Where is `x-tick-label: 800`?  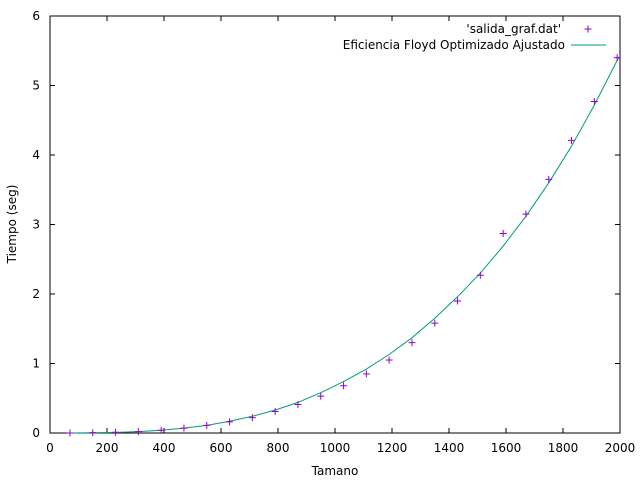 x-tick-label: 800 is located at coordinates (278, 448).